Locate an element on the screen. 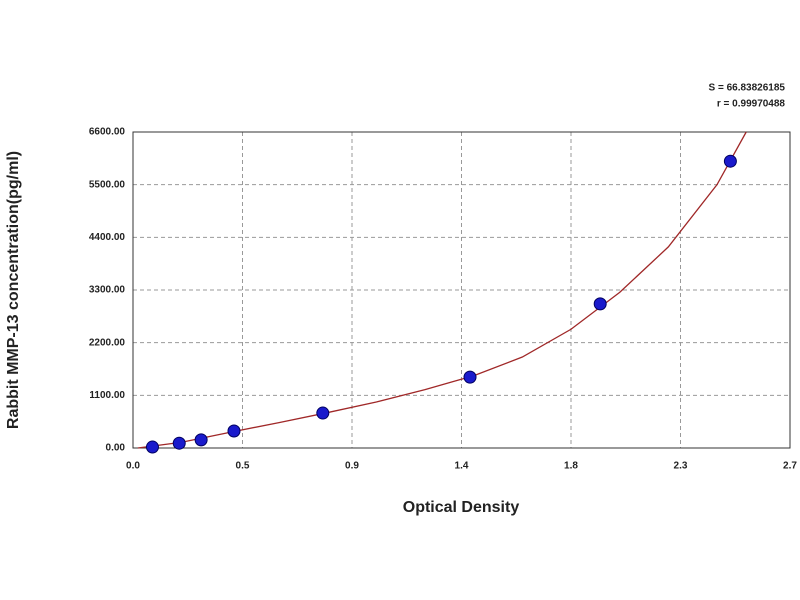  x-tick-label: 0.5 is located at coordinates (243, 466).